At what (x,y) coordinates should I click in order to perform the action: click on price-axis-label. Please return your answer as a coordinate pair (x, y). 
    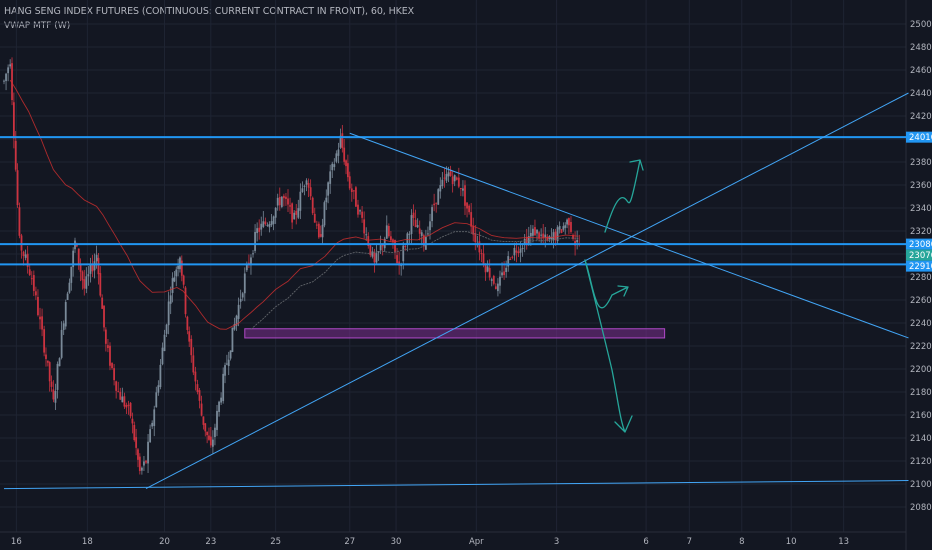
    Looking at the image, I should click on (919, 137).